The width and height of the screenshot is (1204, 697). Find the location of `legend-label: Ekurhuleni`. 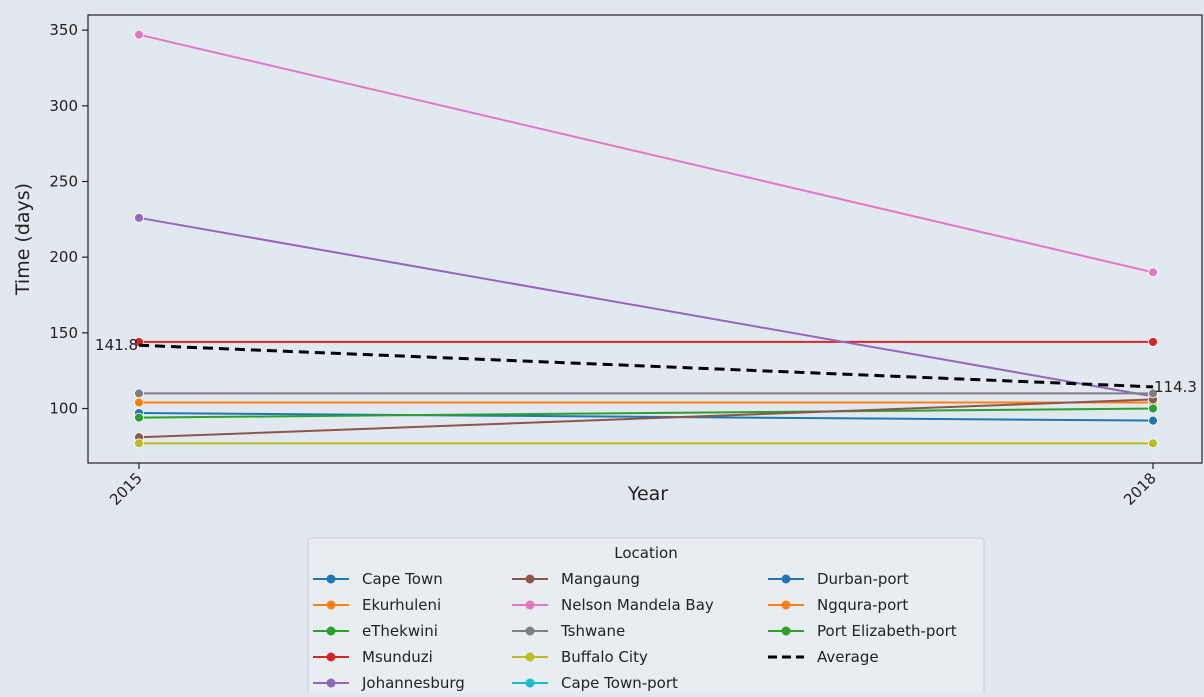

legend-label: Ekurhuleni is located at coordinates (401, 605).